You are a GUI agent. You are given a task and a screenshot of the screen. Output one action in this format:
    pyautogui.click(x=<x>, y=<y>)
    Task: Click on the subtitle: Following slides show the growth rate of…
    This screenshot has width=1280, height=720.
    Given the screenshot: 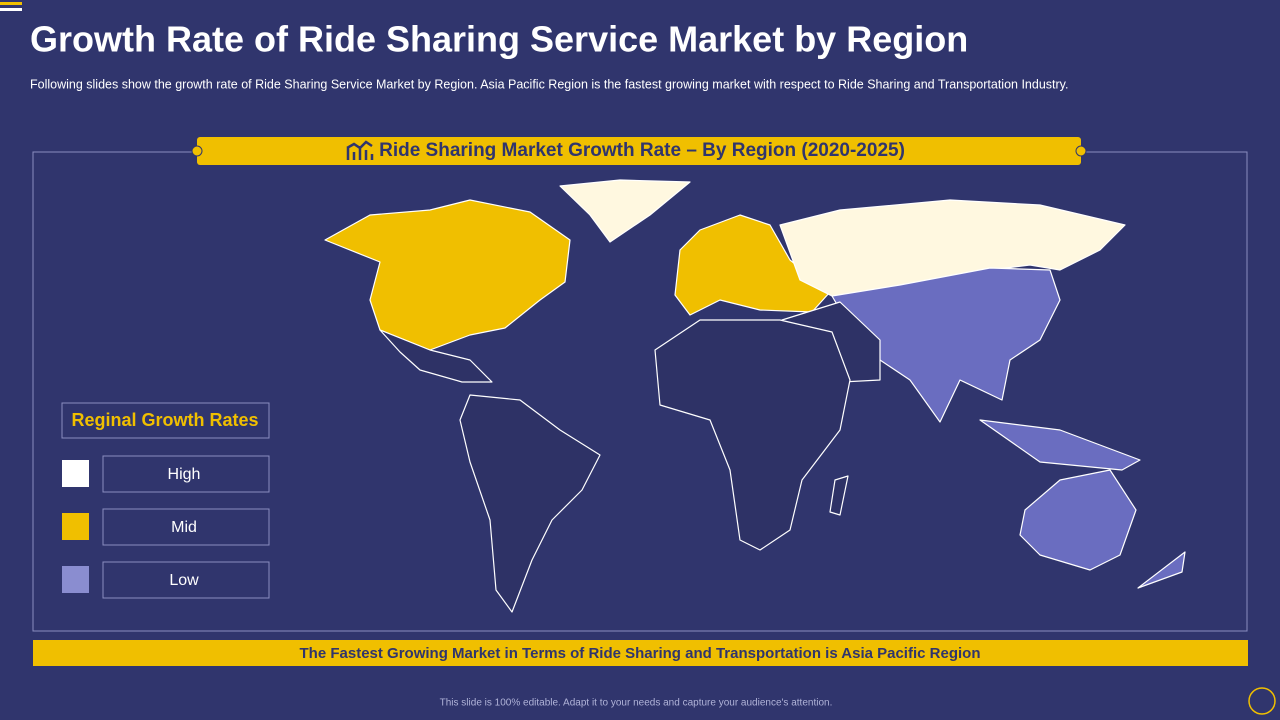 What is the action you would take?
    pyautogui.click(x=549, y=84)
    